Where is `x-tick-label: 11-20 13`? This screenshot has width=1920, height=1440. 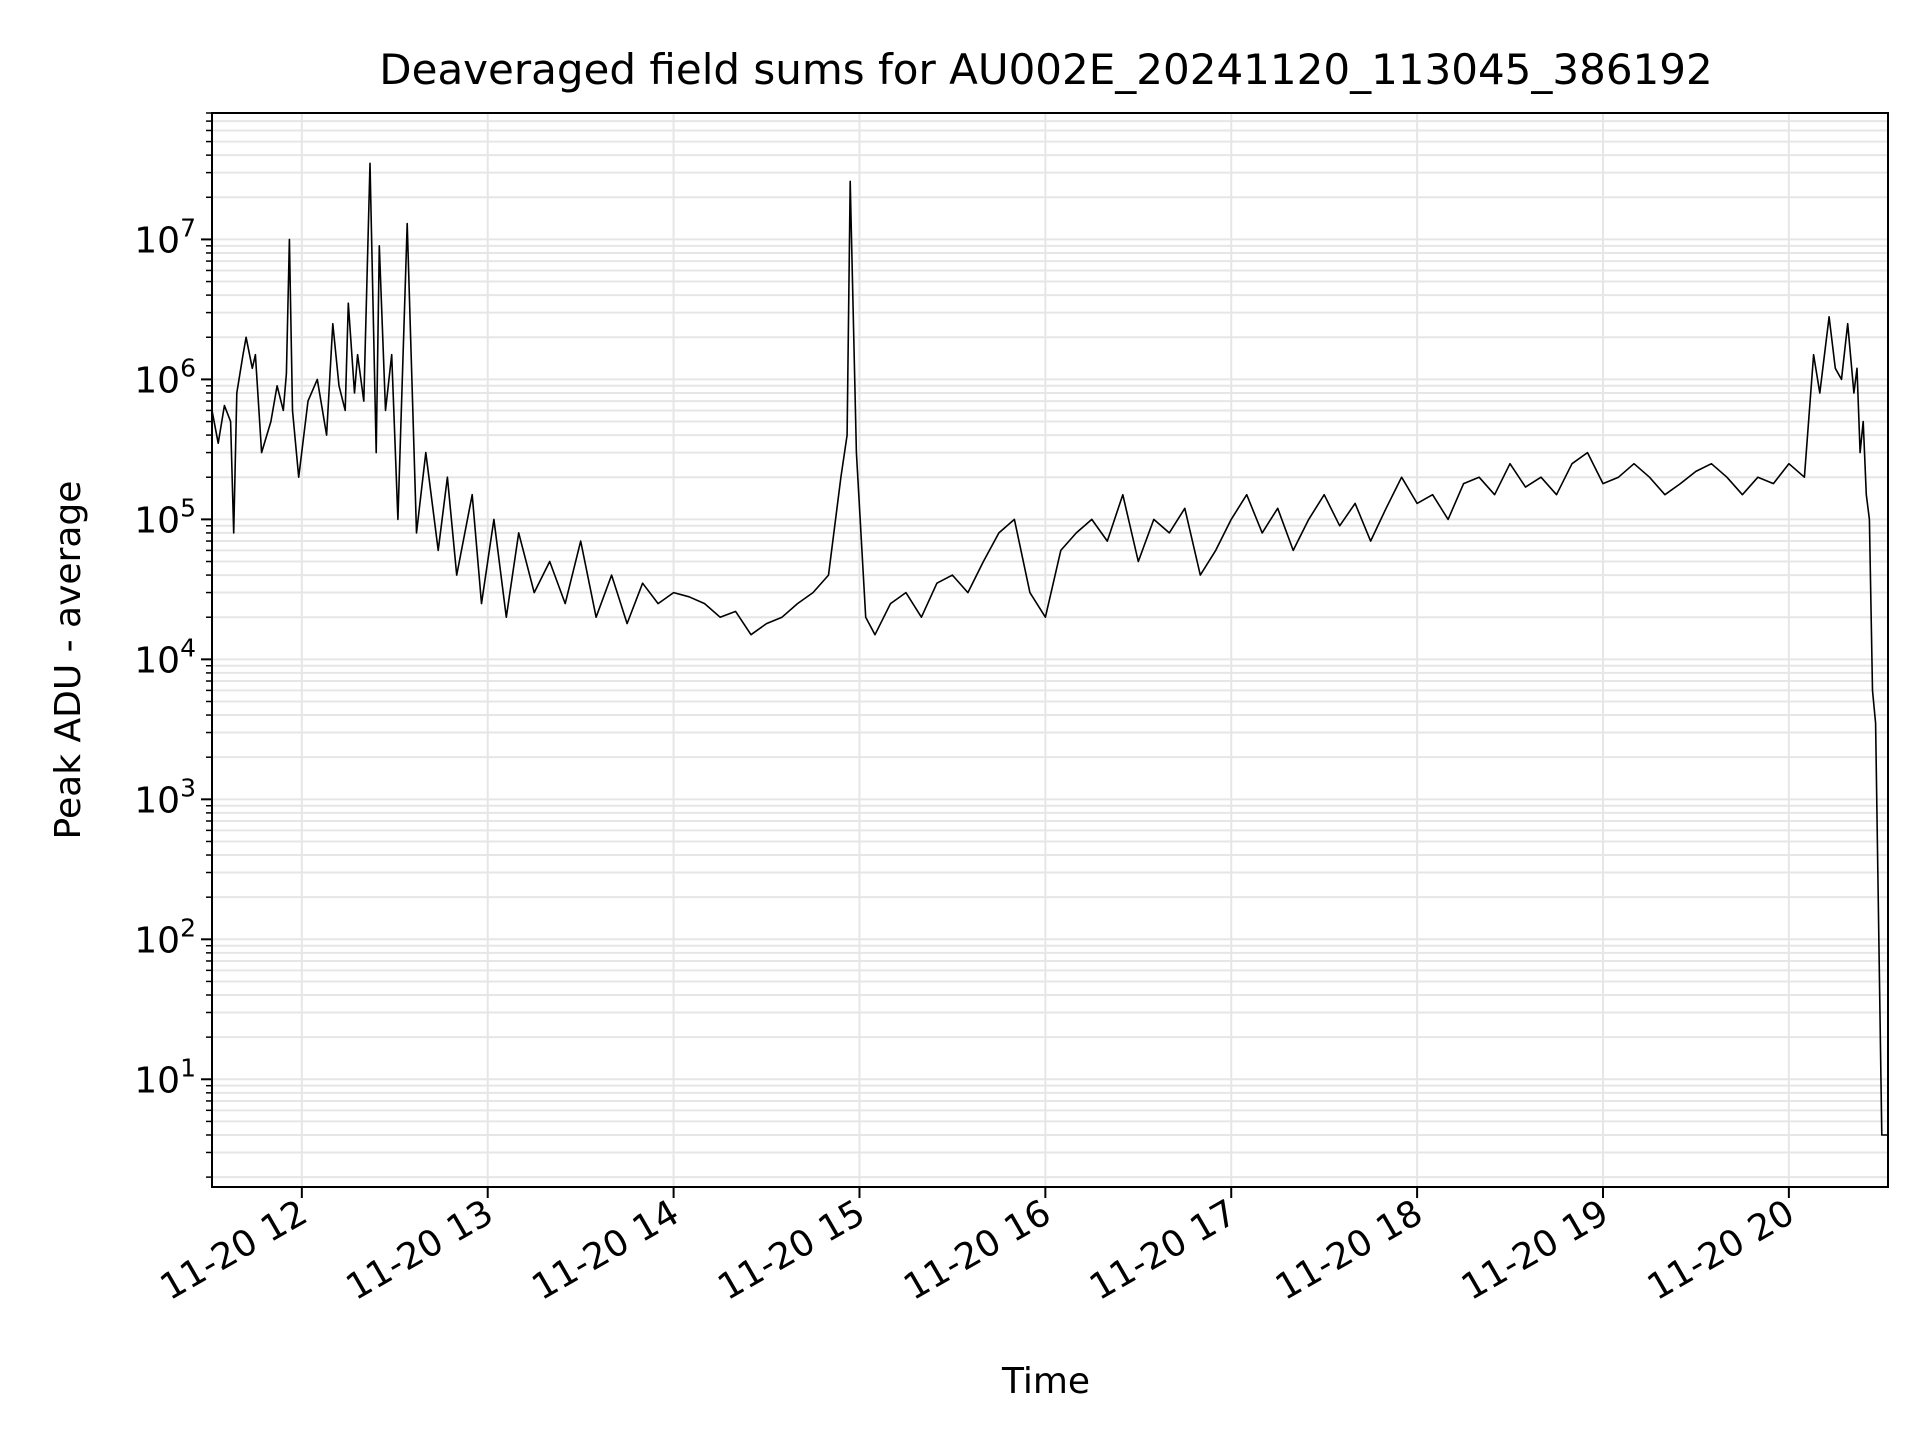
x-tick-label: 11-20 13 is located at coordinates (420, 1250).